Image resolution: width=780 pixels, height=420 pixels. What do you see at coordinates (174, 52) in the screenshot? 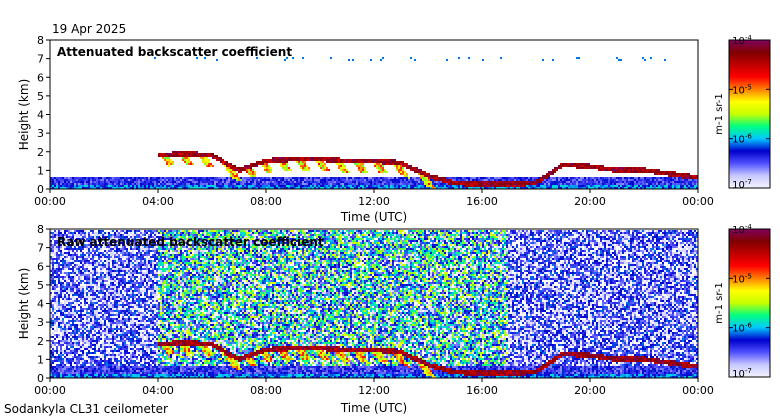
I see `panel-title: Attenuated backscatter coefficient` at bounding box center [174, 52].